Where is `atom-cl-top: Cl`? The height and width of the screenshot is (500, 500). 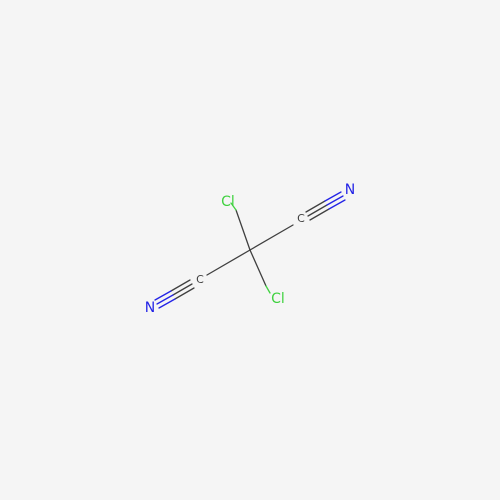
atom-cl-top: Cl is located at coordinates (228, 202).